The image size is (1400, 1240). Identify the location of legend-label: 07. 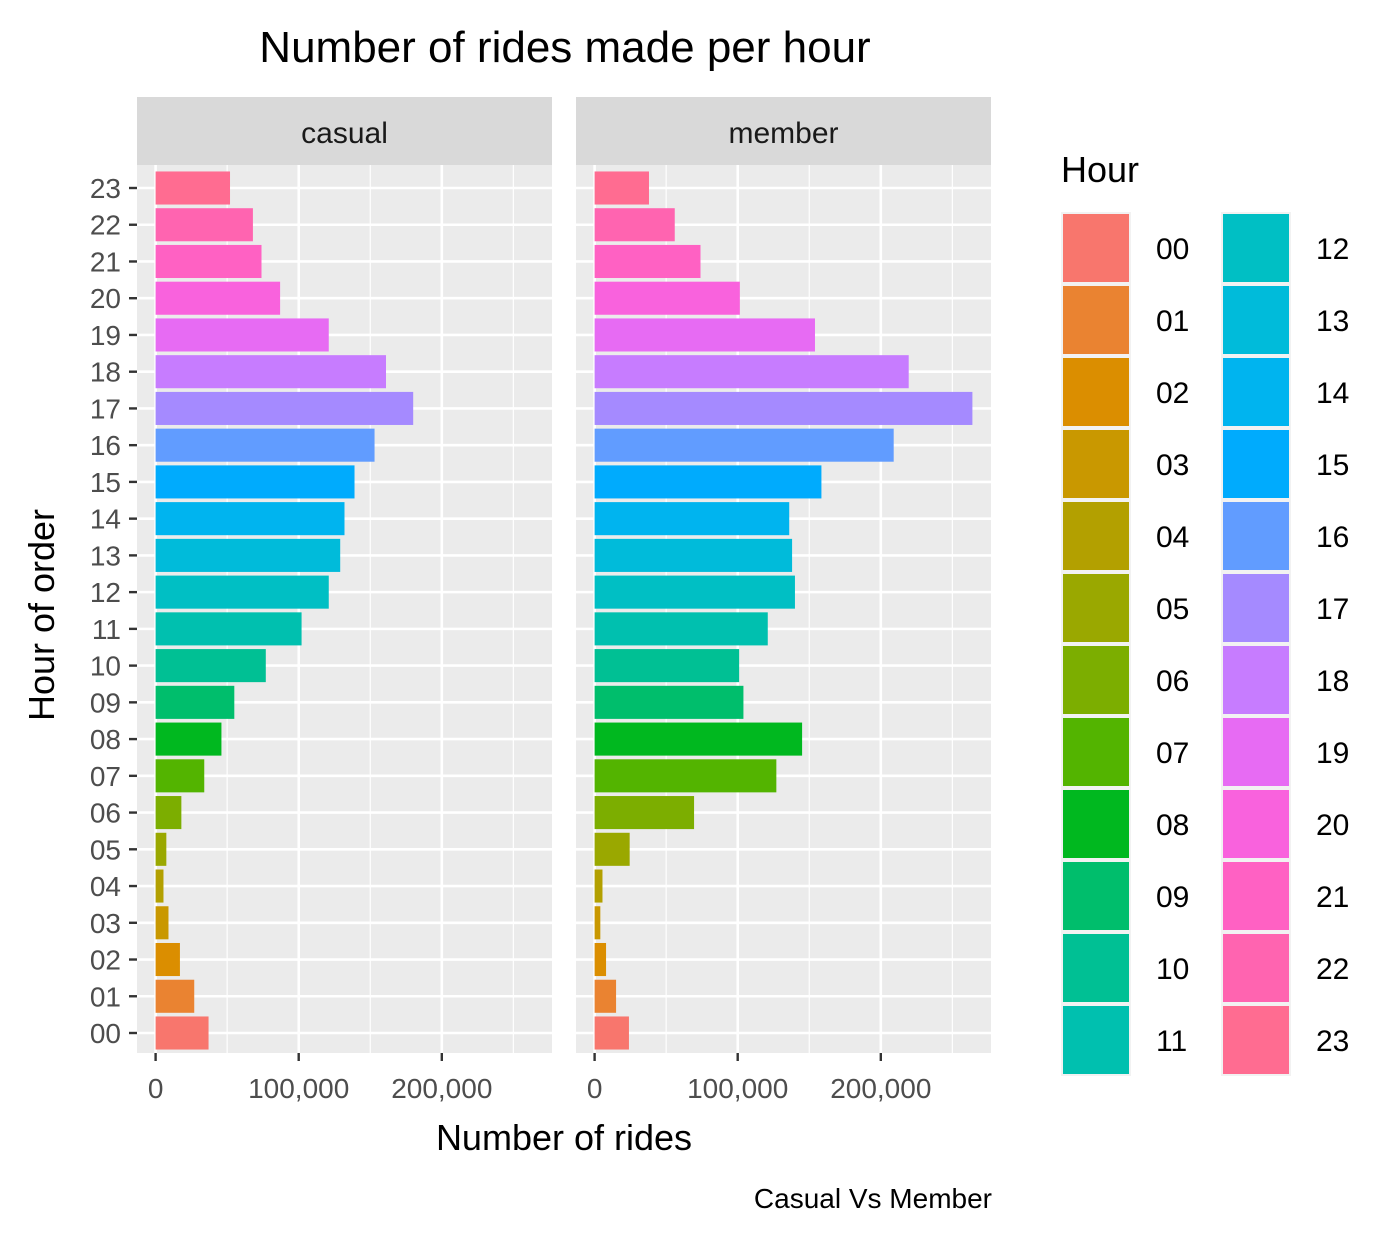
(1172, 753).